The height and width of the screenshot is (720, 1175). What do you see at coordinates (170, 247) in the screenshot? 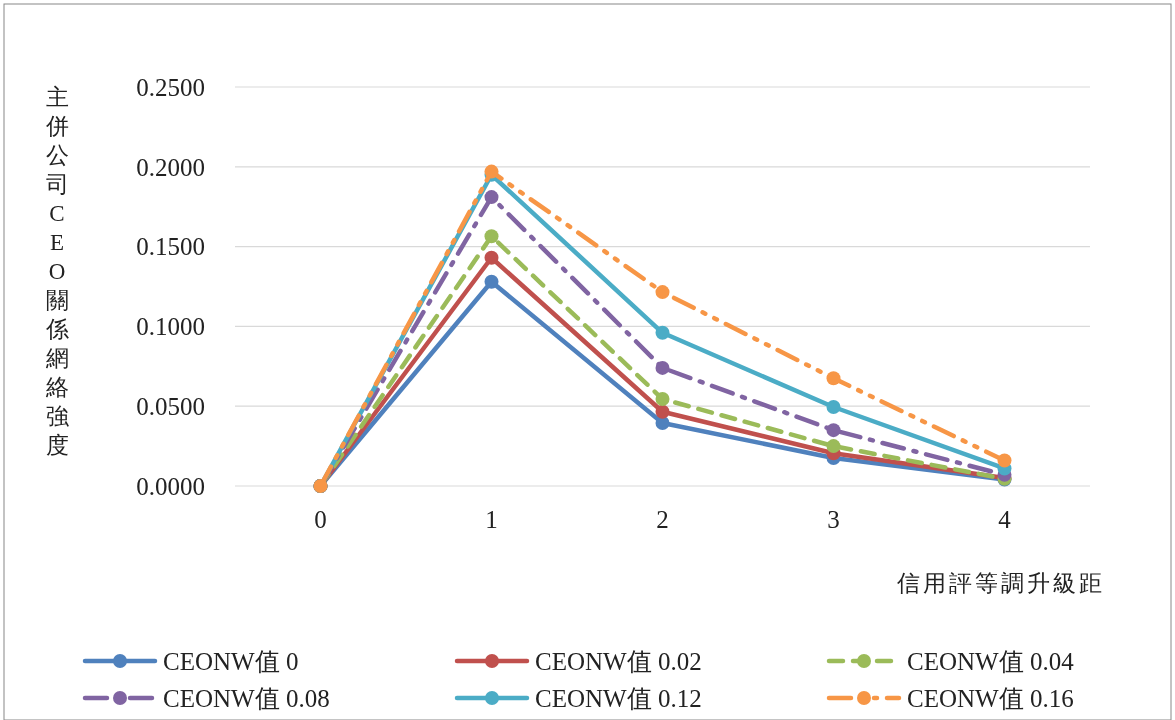
I see `y-tick-label: 0.1500` at bounding box center [170, 247].